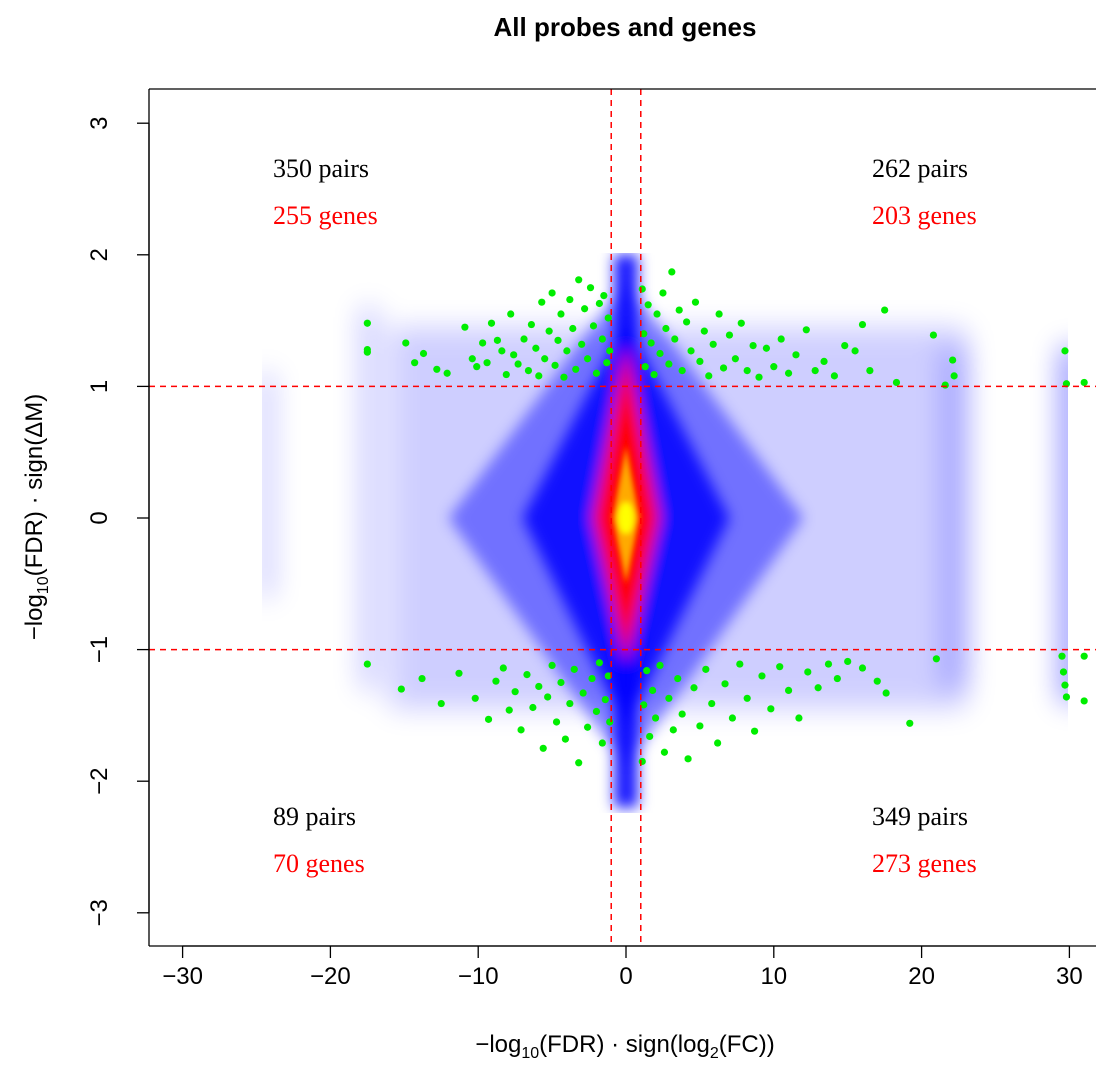  Describe the element at coordinates (99, 517) in the screenshot. I see `y-tick-label: 0` at that location.